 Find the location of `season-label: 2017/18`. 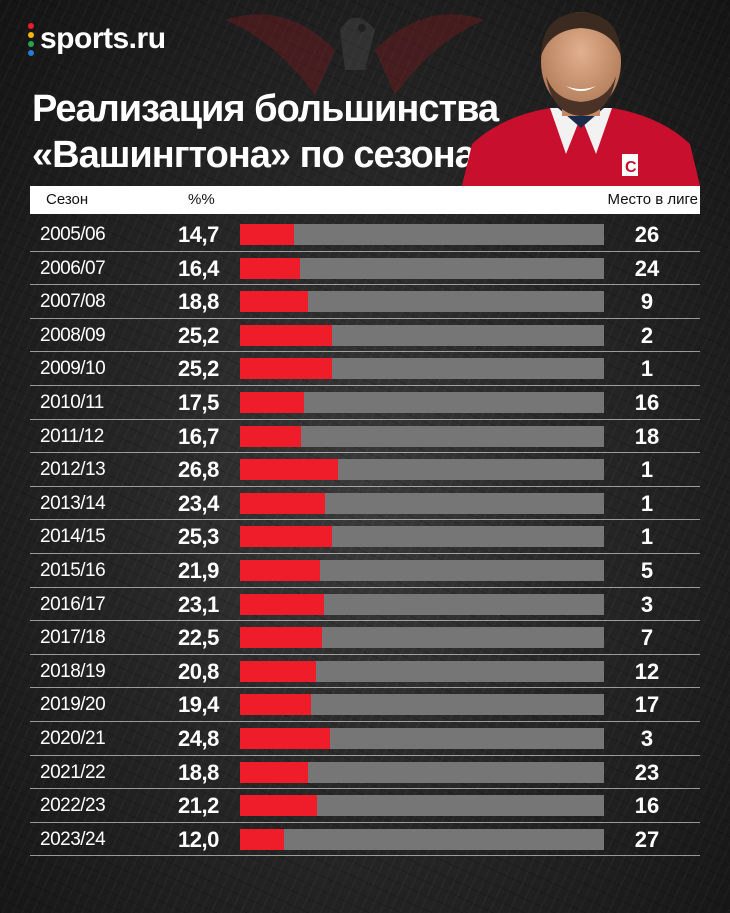

season-label: 2017/18 is located at coordinates (73, 638).